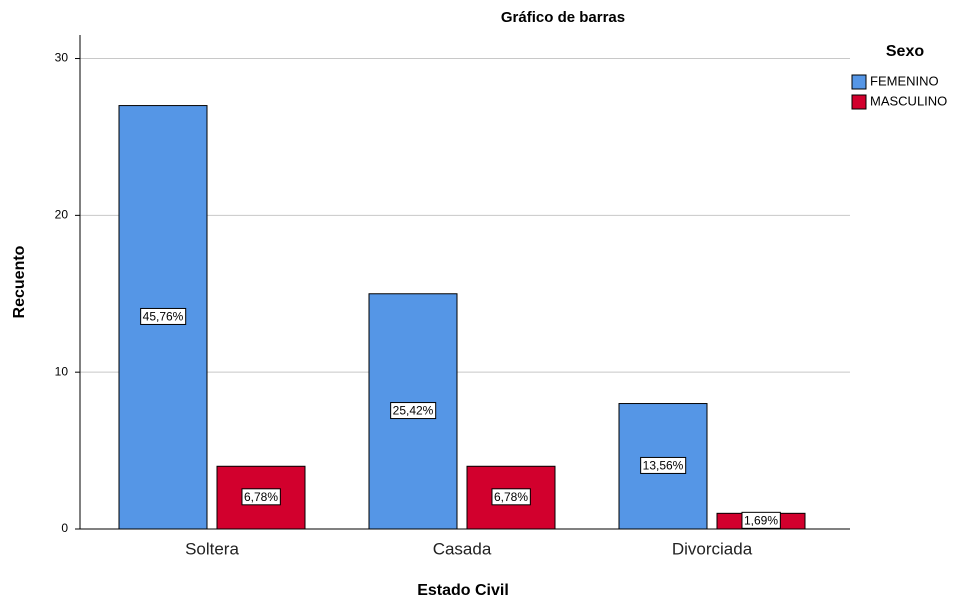 The width and height of the screenshot is (980, 603). What do you see at coordinates (64, 528) in the screenshot?
I see `y-tick-label: 0` at bounding box center [64, 528].